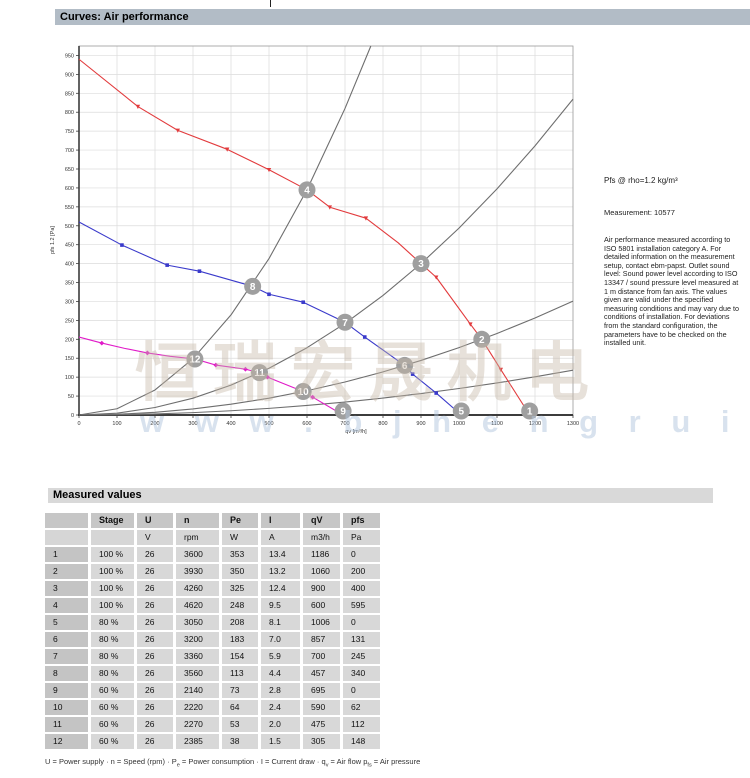  Describe the element at coordinates (361, 673) in the screenshot. I see `table-cell: 340` at that location.